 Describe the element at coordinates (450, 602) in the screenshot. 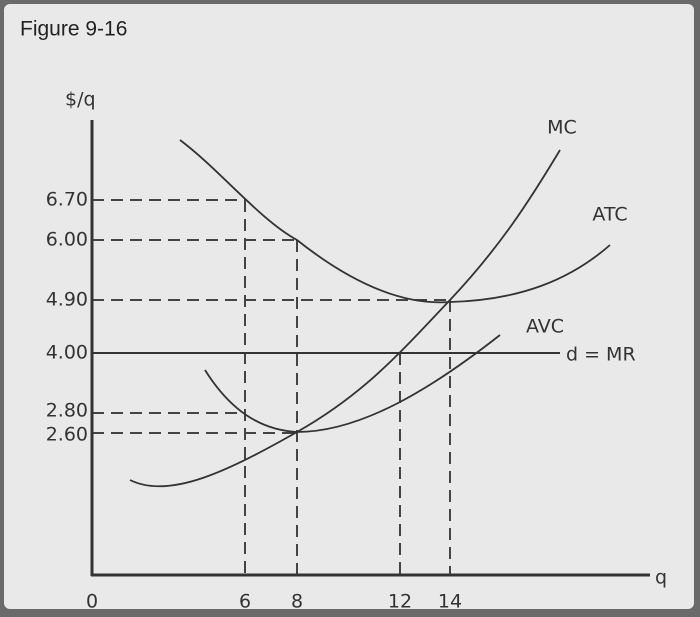

I see `x-tick-label: 14` at that location.